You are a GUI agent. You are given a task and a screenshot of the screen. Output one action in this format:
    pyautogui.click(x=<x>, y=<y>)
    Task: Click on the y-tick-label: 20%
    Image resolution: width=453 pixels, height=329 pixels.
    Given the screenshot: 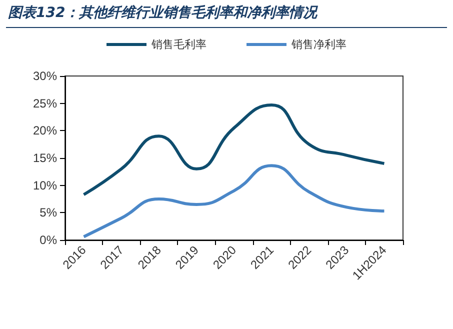 What is the action you would take?
    pyautogui.click(x=45, y=131)
    